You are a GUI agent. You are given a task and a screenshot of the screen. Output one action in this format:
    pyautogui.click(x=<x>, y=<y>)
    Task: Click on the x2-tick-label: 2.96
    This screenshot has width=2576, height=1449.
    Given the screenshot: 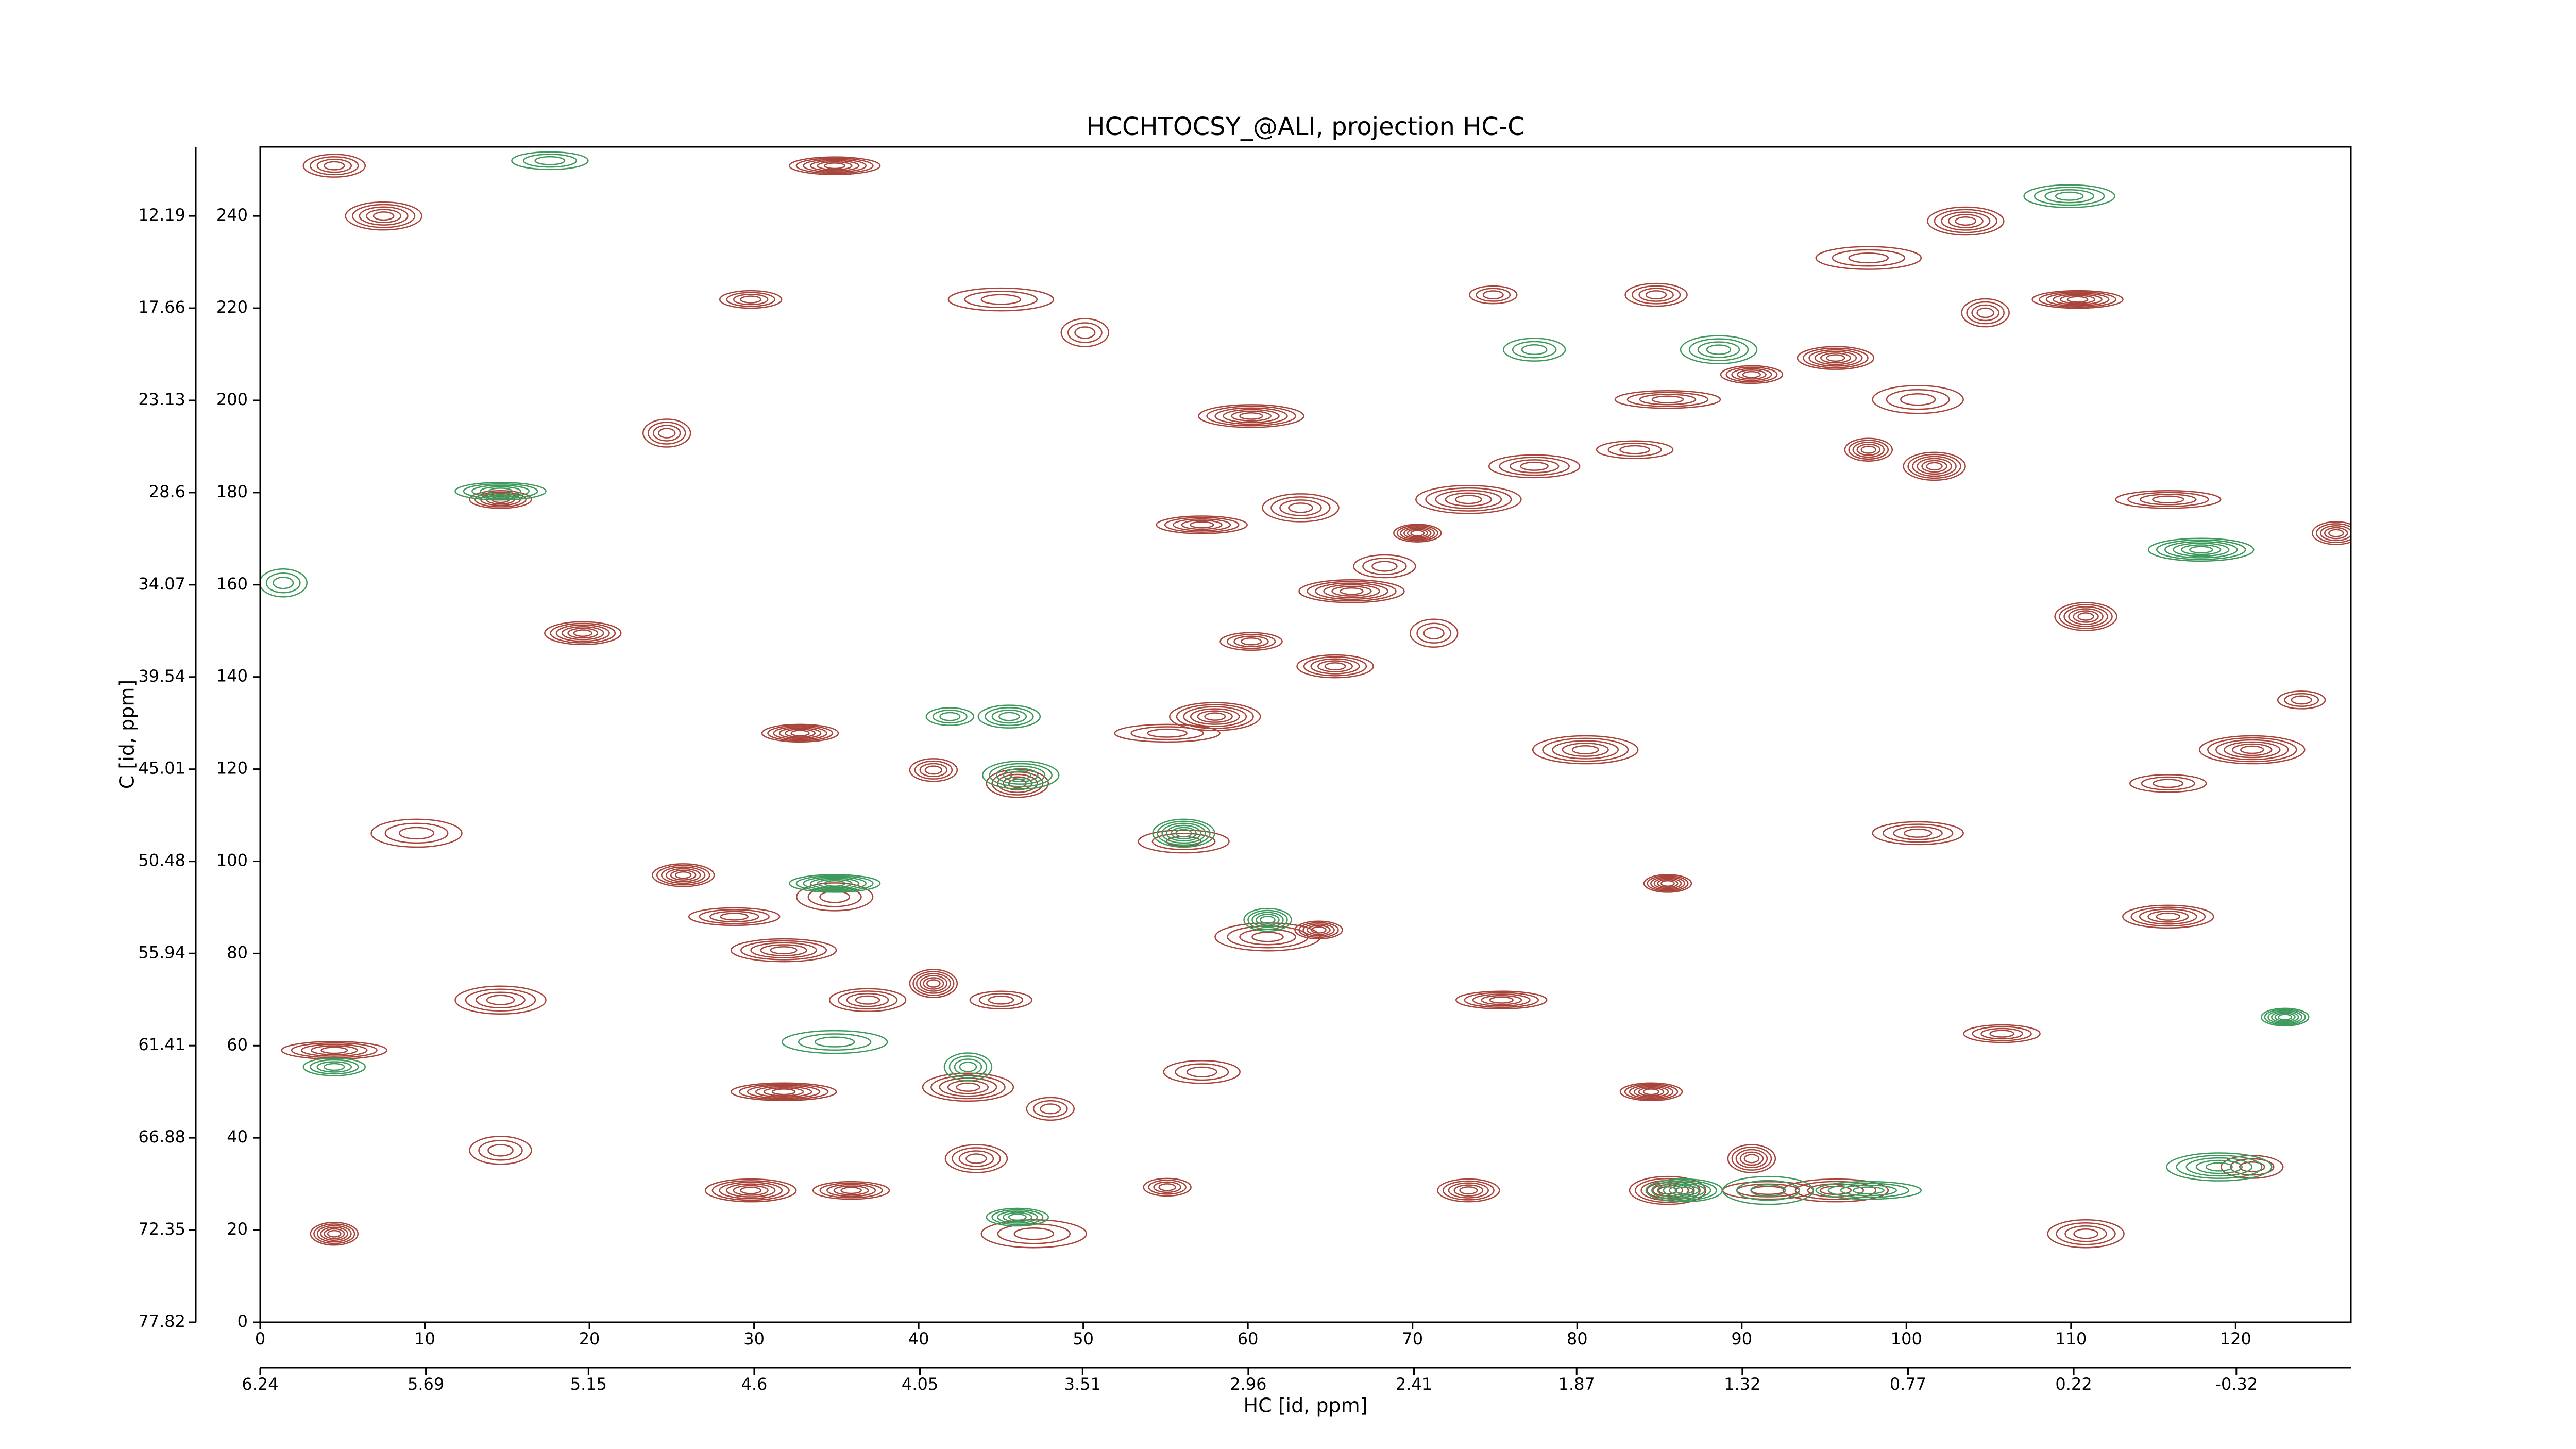 What is the action you would take?
    pyautogui.click(x=1248, y=1384)
    